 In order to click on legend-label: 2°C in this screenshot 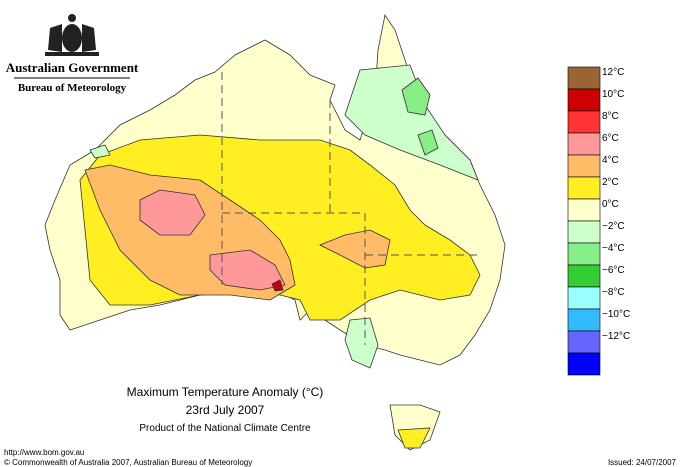, I will do `click(610, 182)`.